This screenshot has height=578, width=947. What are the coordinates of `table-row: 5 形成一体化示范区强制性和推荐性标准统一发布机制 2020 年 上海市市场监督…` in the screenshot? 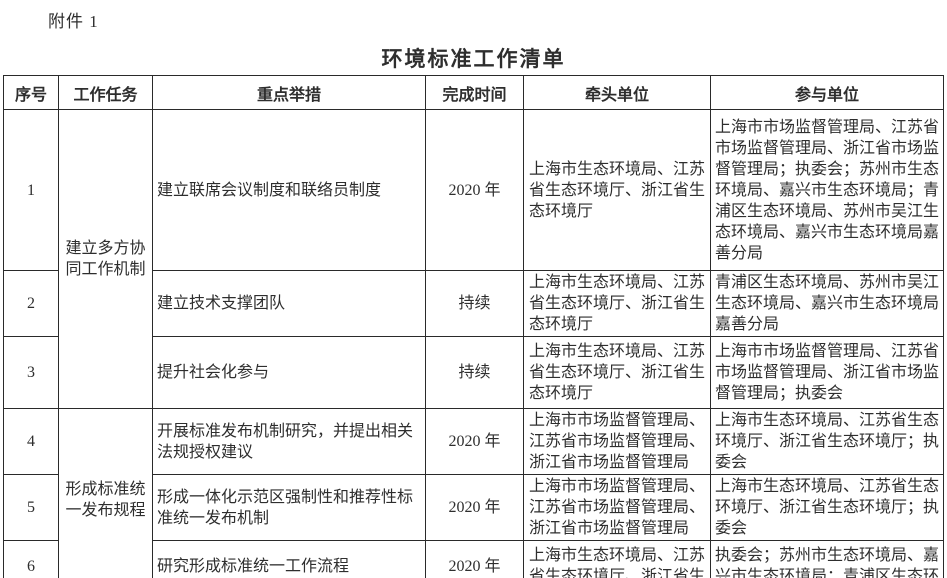 It's located at (473, 507).